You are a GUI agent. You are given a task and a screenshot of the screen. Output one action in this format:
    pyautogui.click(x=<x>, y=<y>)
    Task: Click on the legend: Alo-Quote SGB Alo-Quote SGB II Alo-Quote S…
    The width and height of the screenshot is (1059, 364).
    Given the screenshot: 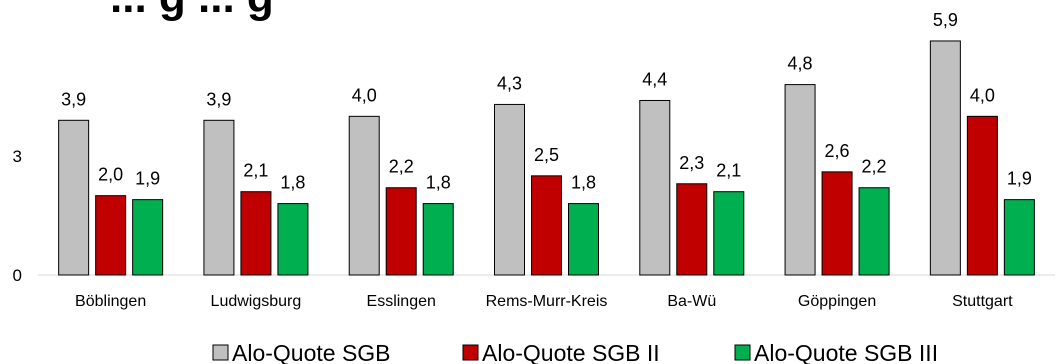 What is the action you would take?
    pyautogui.click(x=575, y=352)
    